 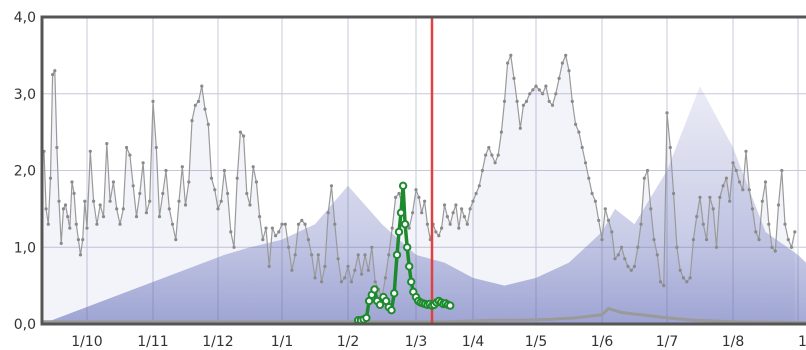 What do you see at coordinates (152, 342) in the screenshot?
I see `x-tick-label: 1/11` at bounding box center [152, 342].